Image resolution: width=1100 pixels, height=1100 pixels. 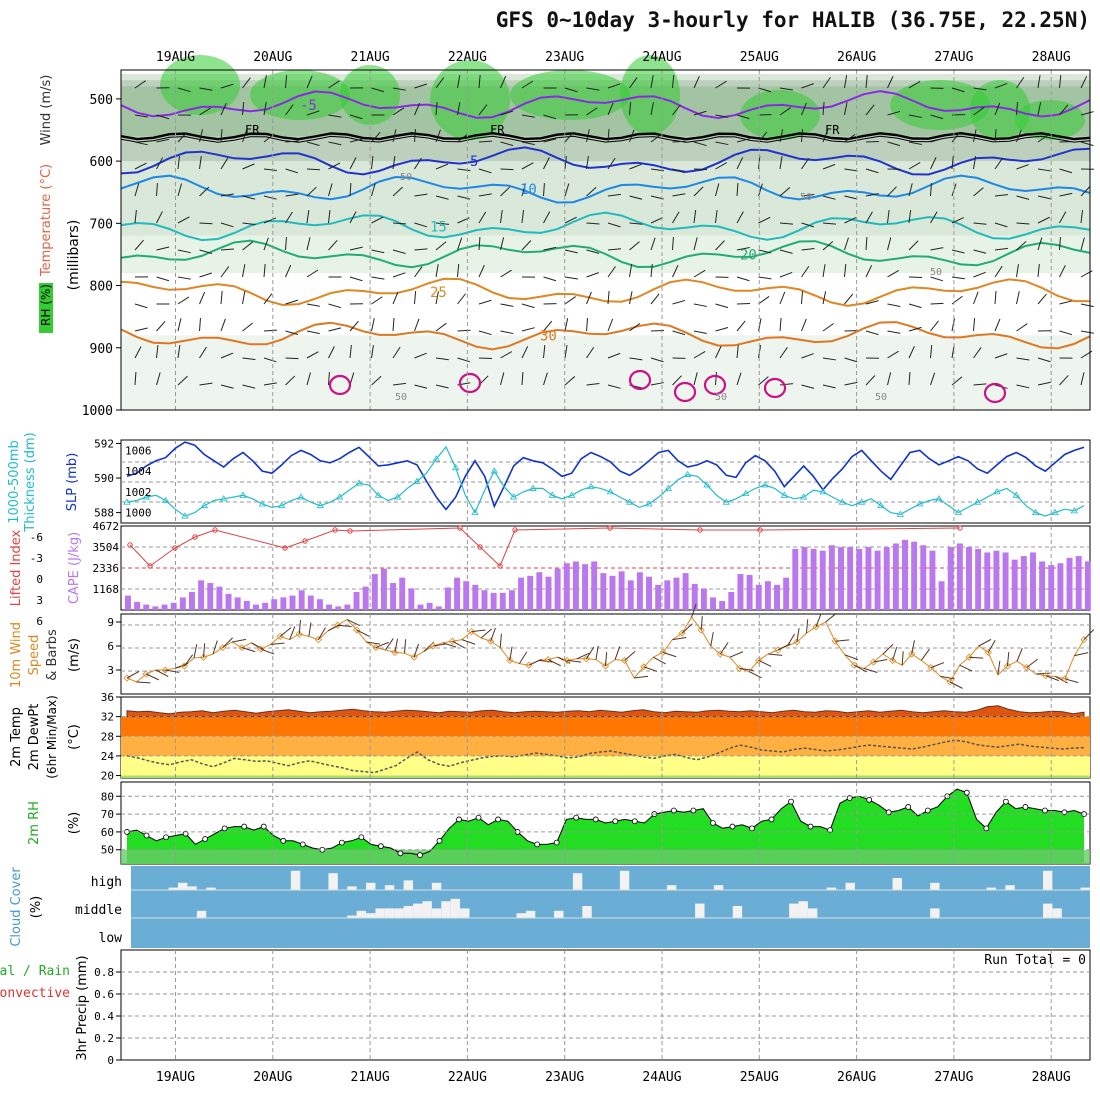 What do you see at coordinates (35, 993) in the screenshot?
I see `precip-legend-convective: Convective` at bounding box center [35, 993].